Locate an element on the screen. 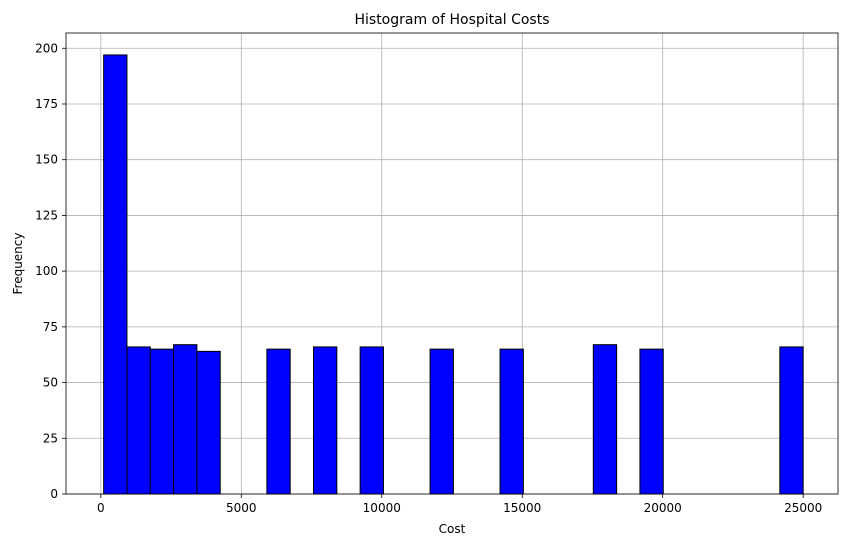 The width and height of the screenshot is (850, 547). x-tick-label-3: 15000 is located at coordinates (522, 508).